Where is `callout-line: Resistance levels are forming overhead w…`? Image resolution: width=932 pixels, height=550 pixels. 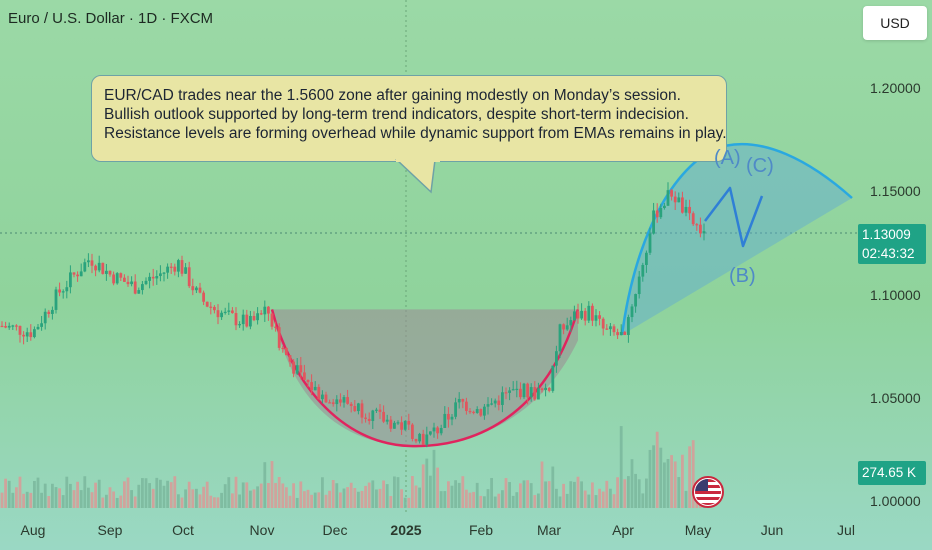
callout-line: Resistance levels are forming overhead w… is located at coordinates (415, 133).